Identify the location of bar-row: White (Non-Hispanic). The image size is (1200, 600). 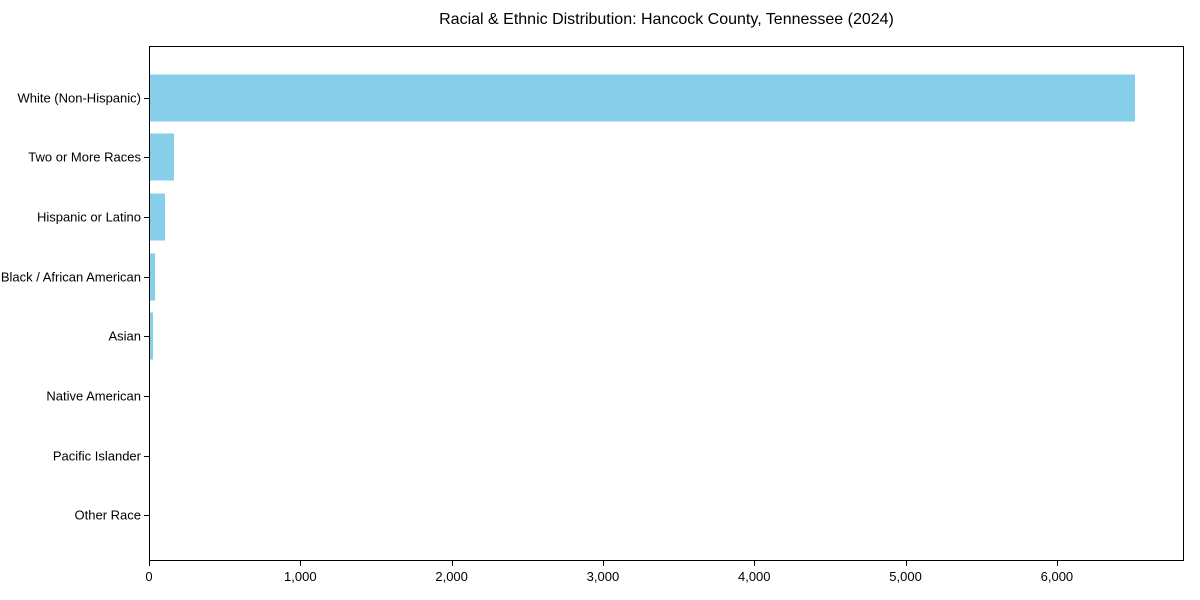
(600, 98).